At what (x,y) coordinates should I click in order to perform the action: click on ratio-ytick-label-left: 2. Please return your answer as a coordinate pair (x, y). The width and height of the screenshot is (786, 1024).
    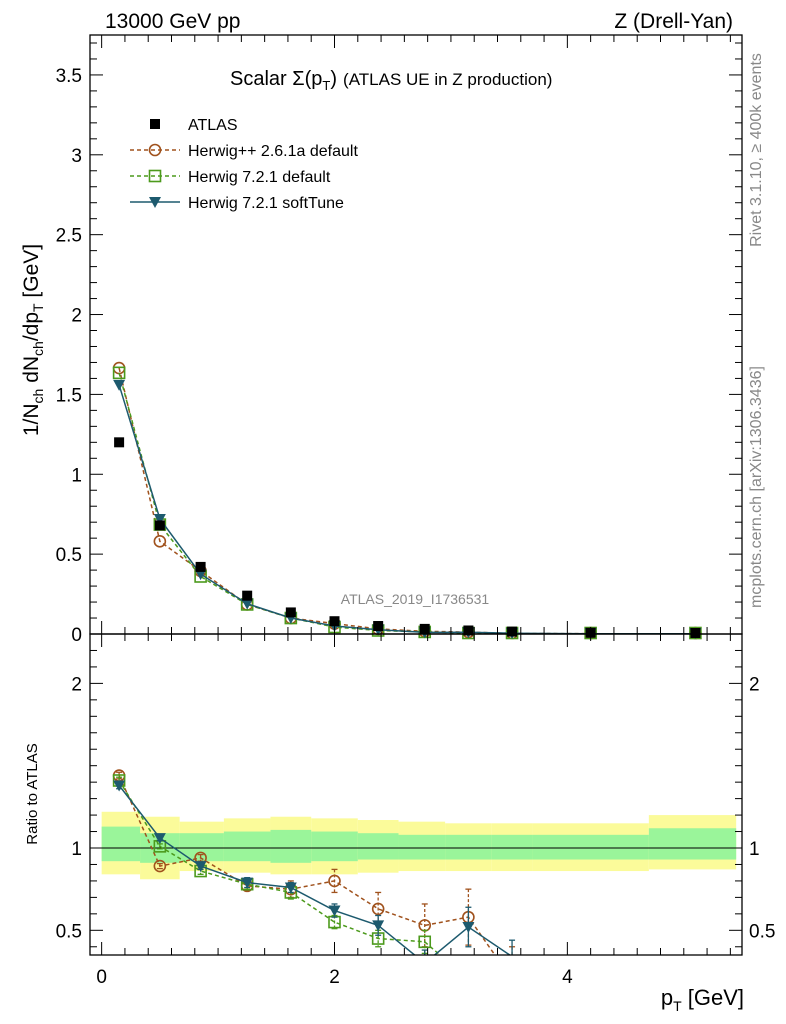
    Looking at the image, I should click on (76, 684).